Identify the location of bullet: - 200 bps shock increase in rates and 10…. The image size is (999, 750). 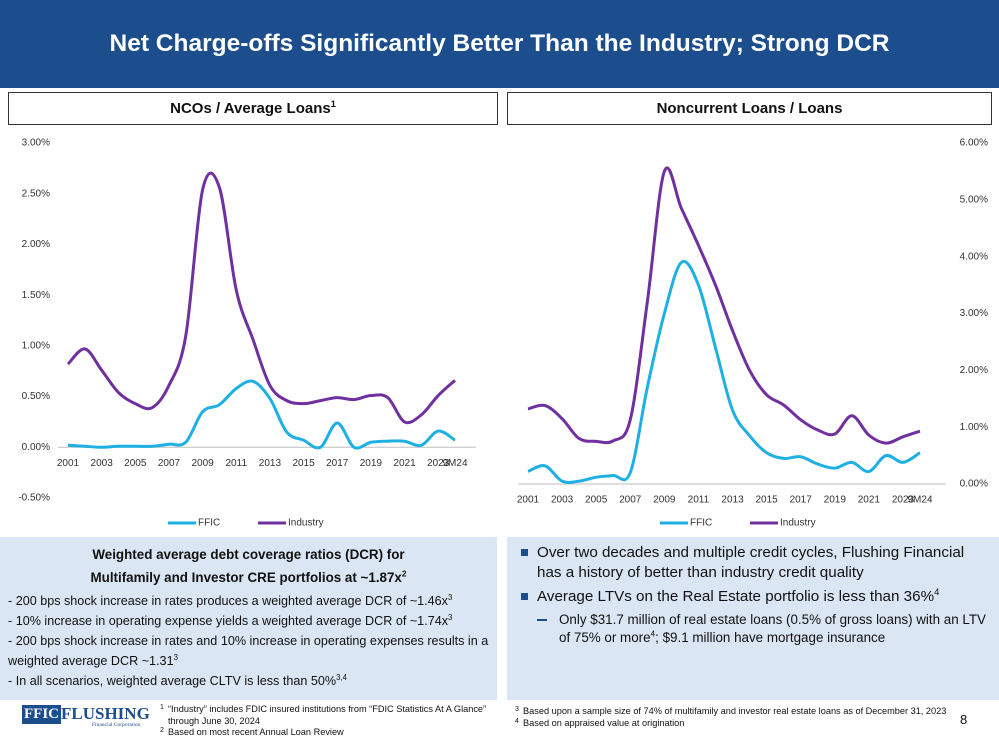
(248, 651).